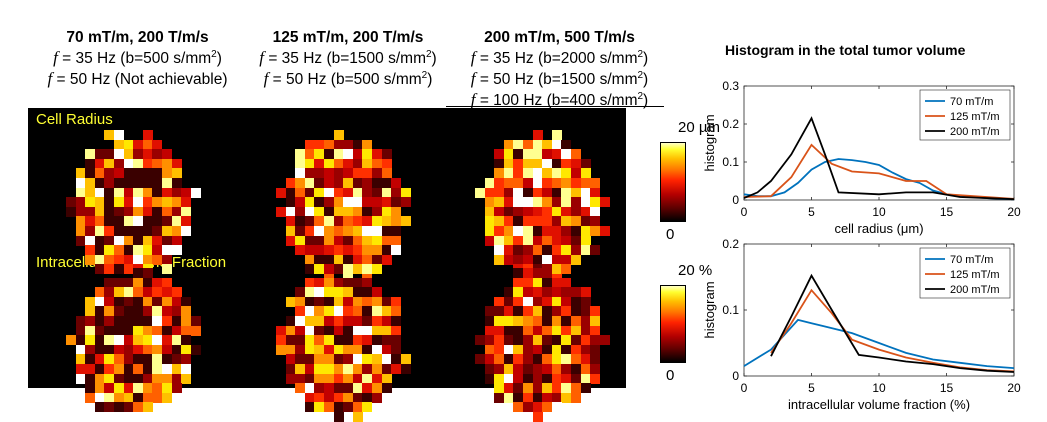 This screenshot has height=422, width=1047. I want to click on ivf-colorbar-min: 0, so click(670, 375).